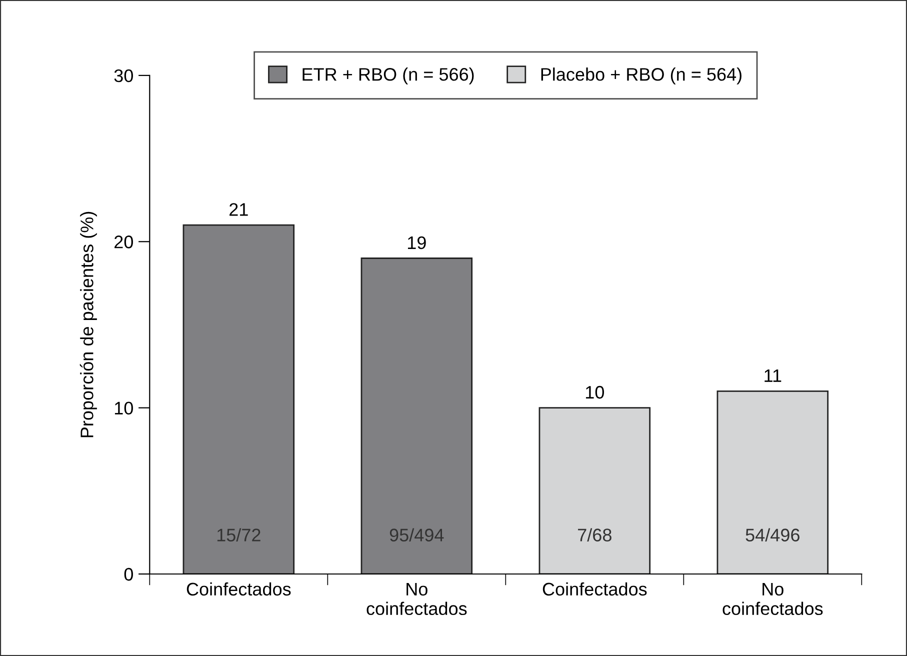 Image resolution: width=907 pixels, height=656 pixels. I want to click on y-tick-label: 0, so click(128, 574).